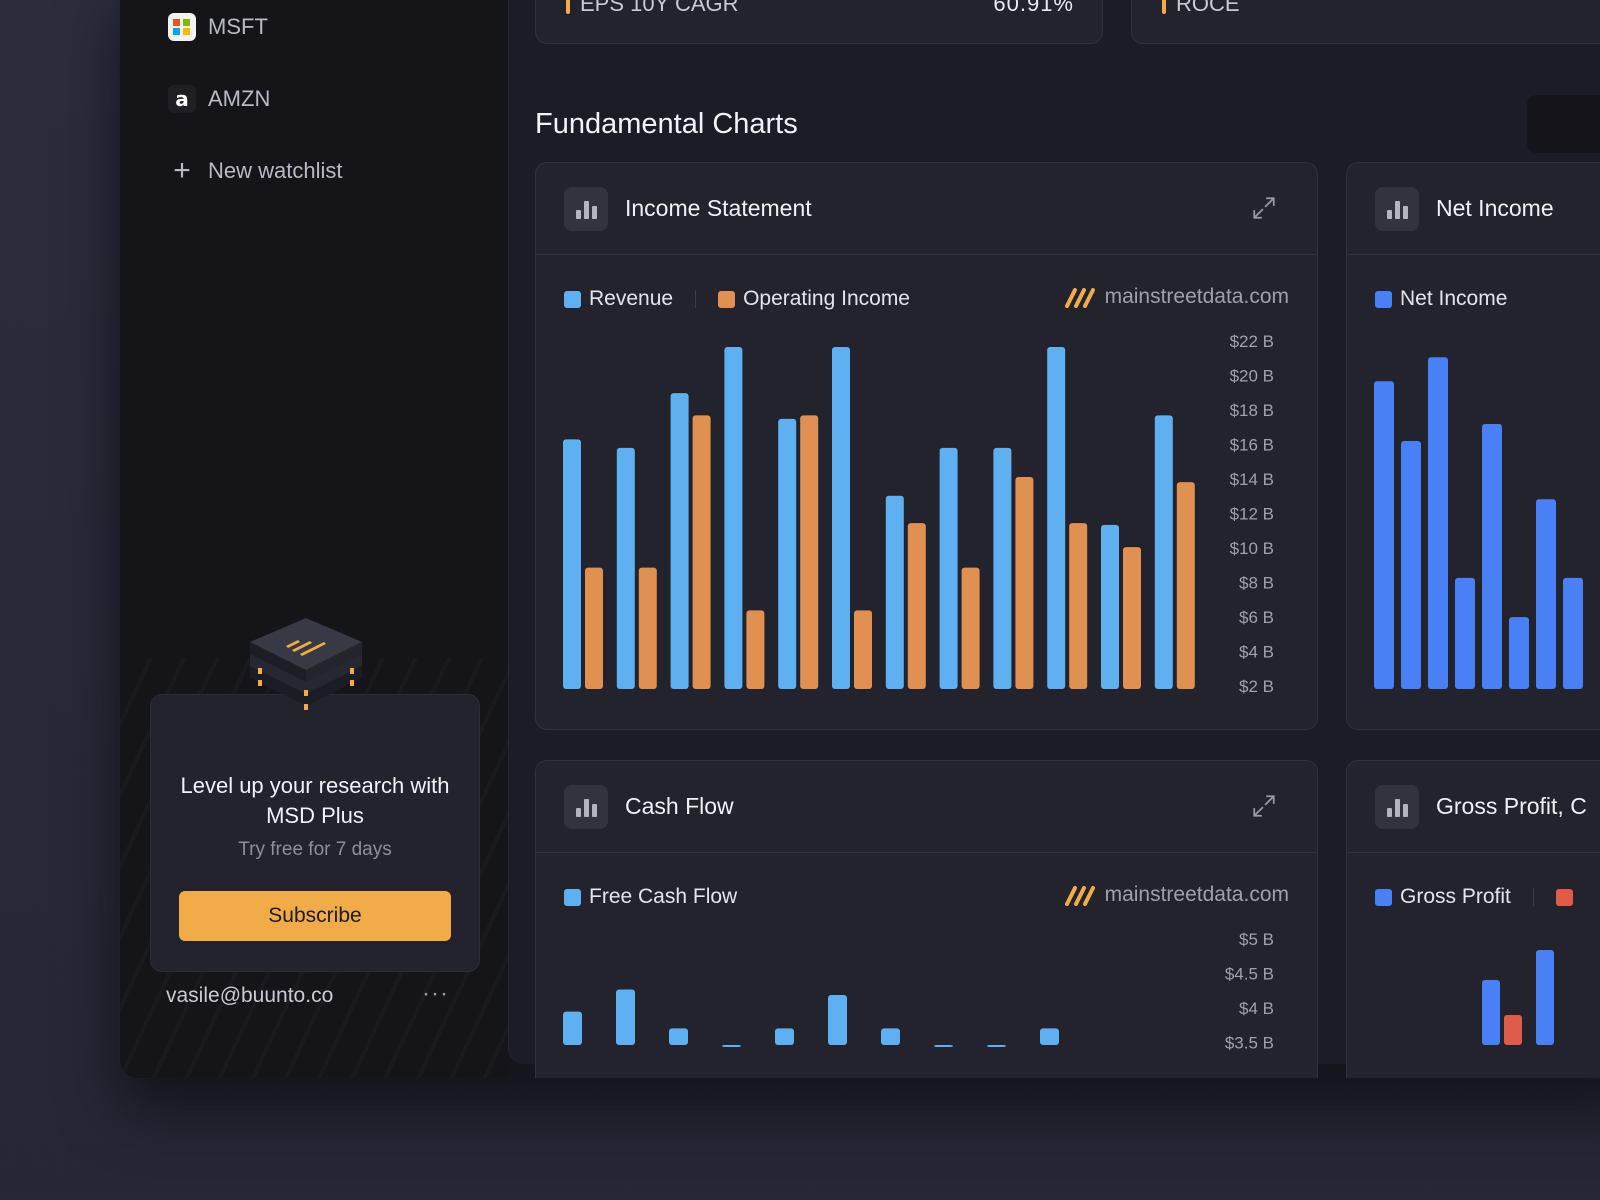 This screenshot has height=1200, width=1600. I want to click on chart-legend: Net Income, so click(1441, 299).